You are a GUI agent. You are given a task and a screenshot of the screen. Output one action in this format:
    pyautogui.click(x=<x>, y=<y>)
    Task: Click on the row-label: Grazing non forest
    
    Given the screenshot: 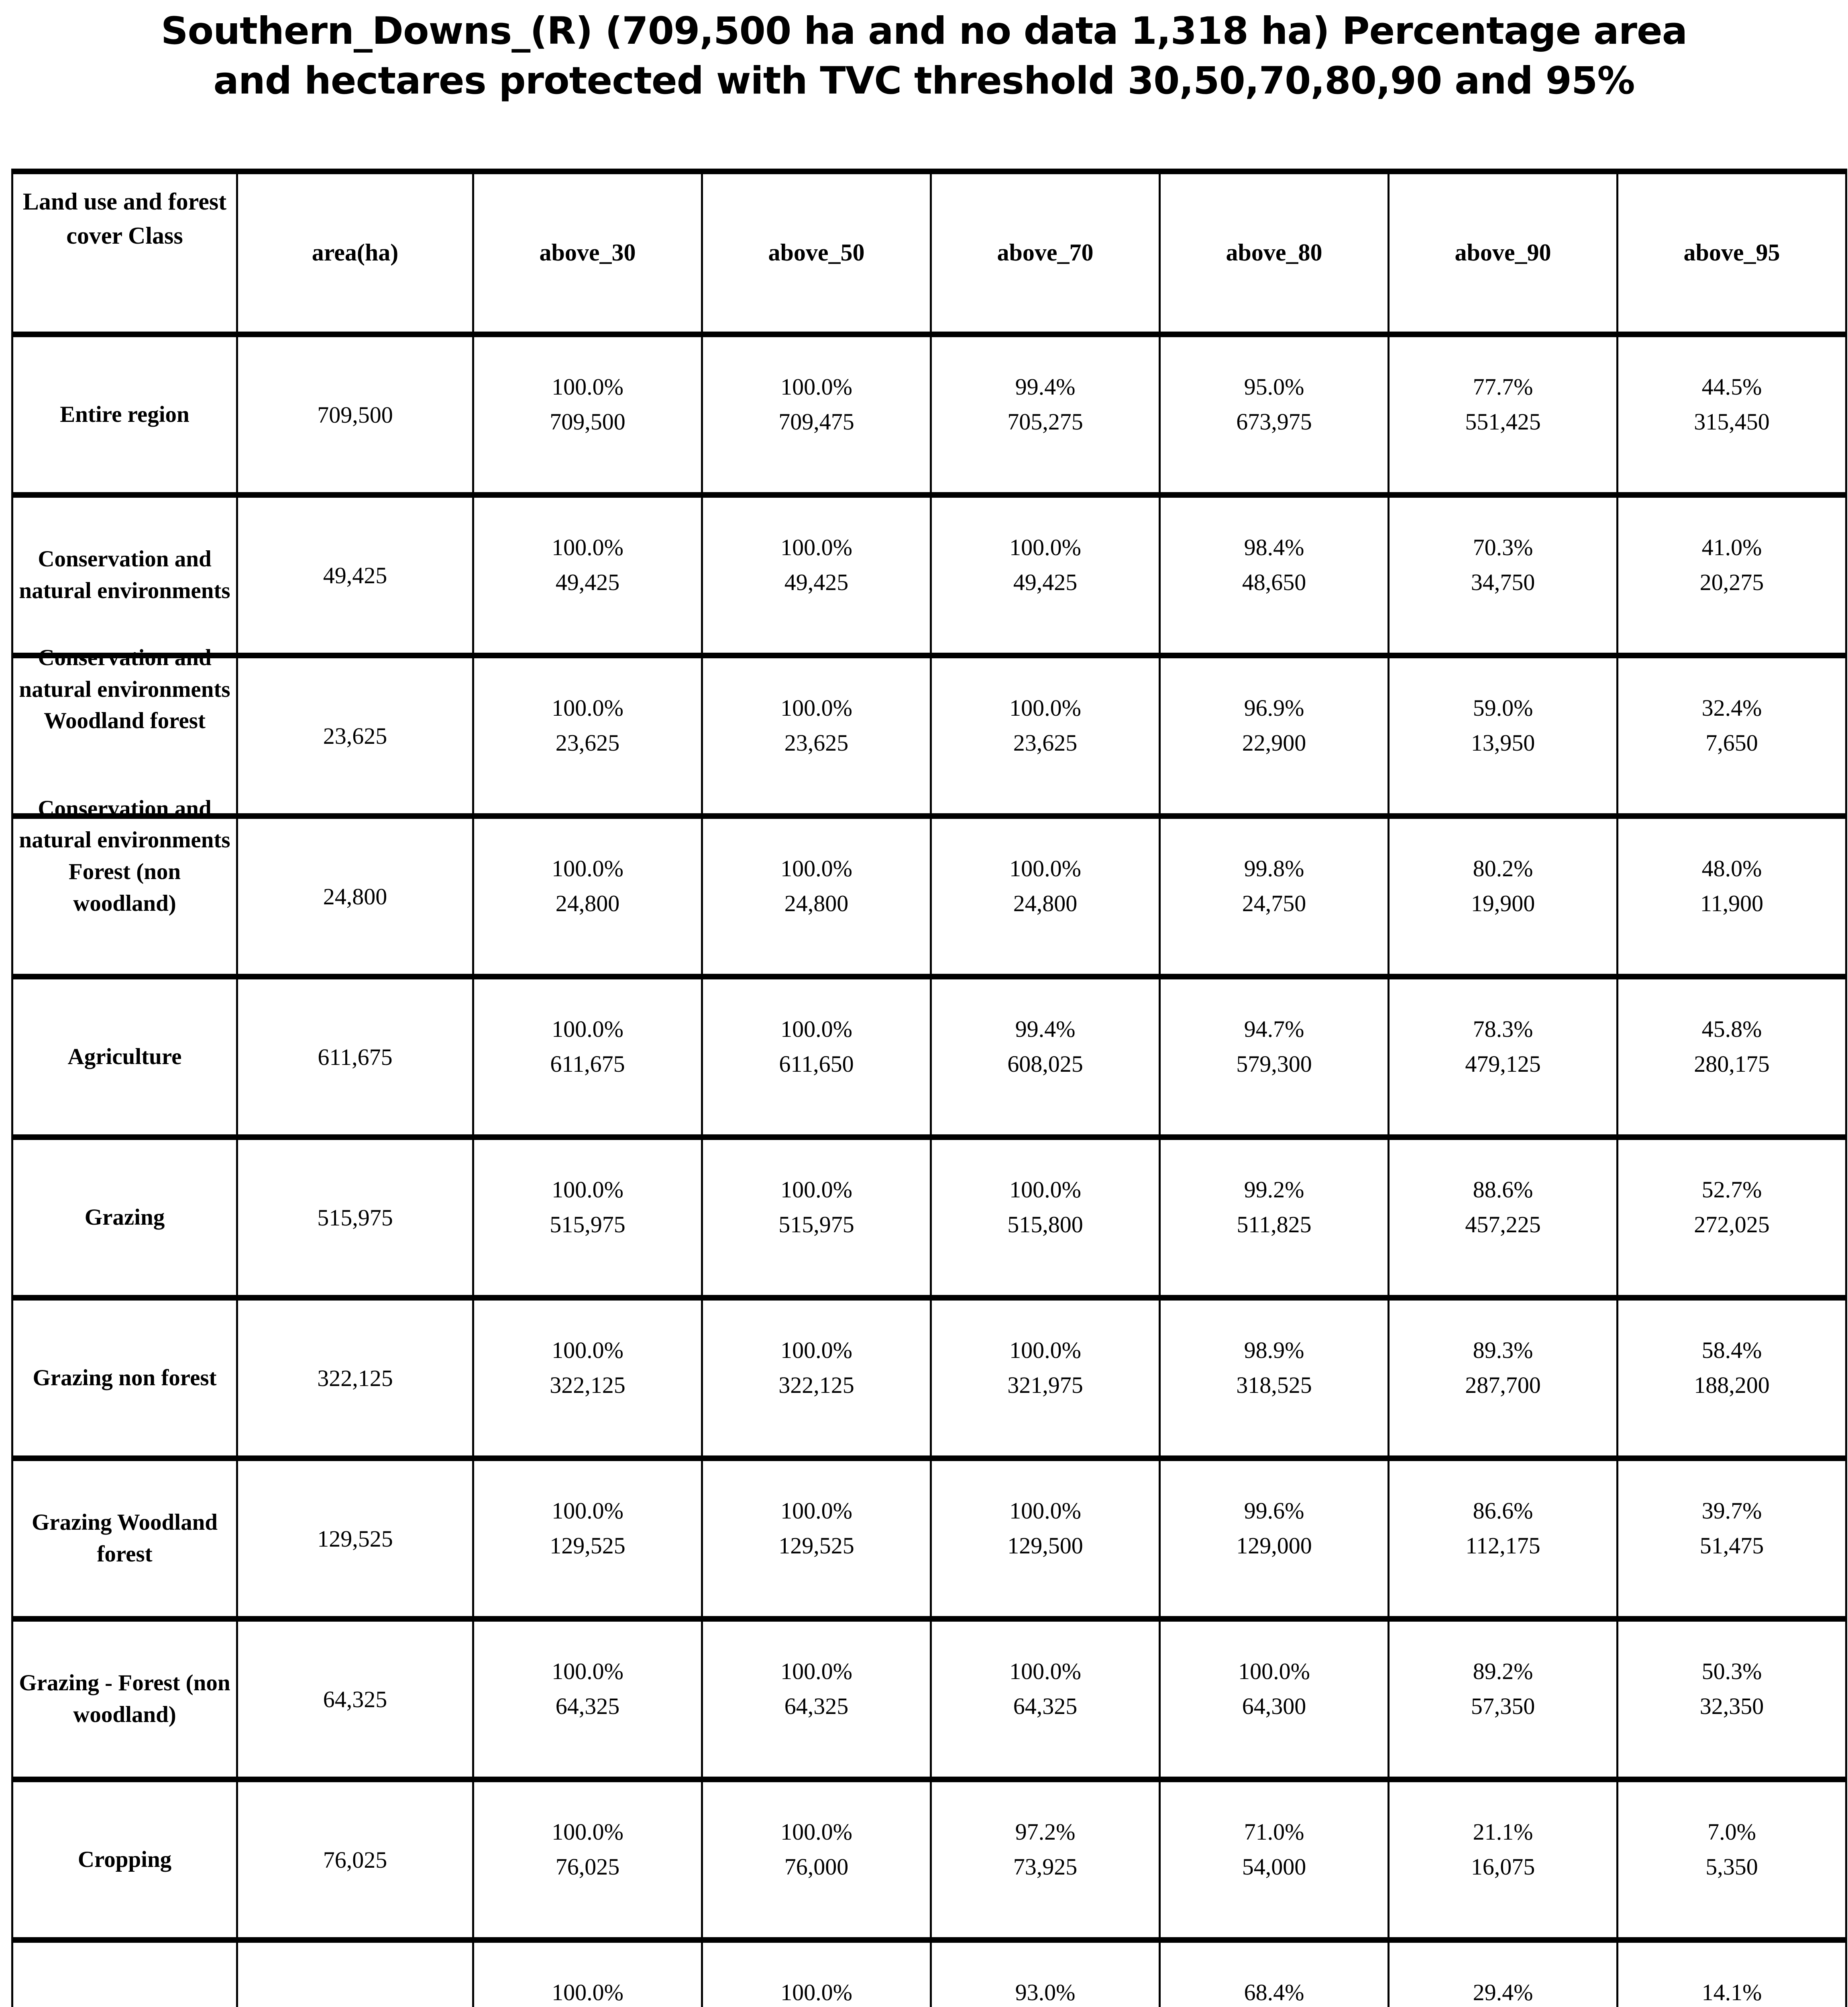 What is the action you would take?
    pyautogui.click(x=125, y=1377)
    